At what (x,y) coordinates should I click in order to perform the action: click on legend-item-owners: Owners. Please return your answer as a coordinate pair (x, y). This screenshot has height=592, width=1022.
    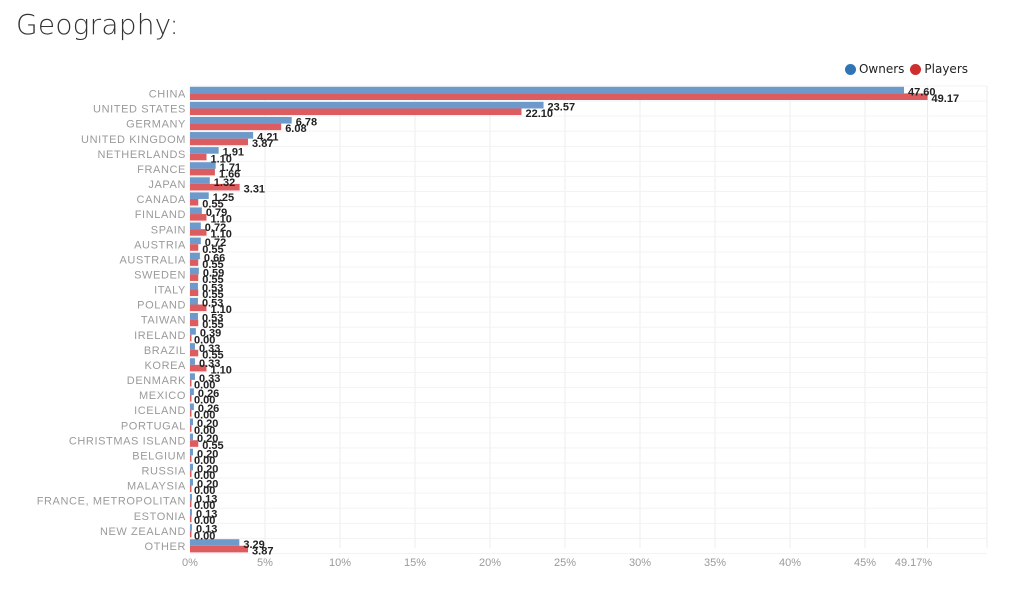
    Looking at the image, I should click on (874, 69).